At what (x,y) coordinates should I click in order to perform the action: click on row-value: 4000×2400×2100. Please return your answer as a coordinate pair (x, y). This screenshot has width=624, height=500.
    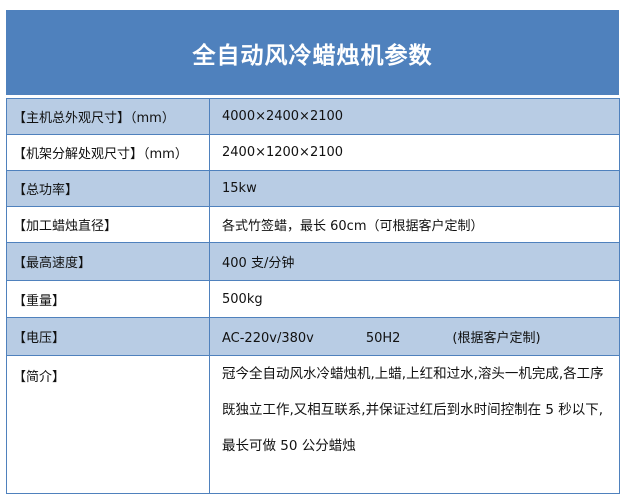
    Looking at the image, I should click on (414, 116).